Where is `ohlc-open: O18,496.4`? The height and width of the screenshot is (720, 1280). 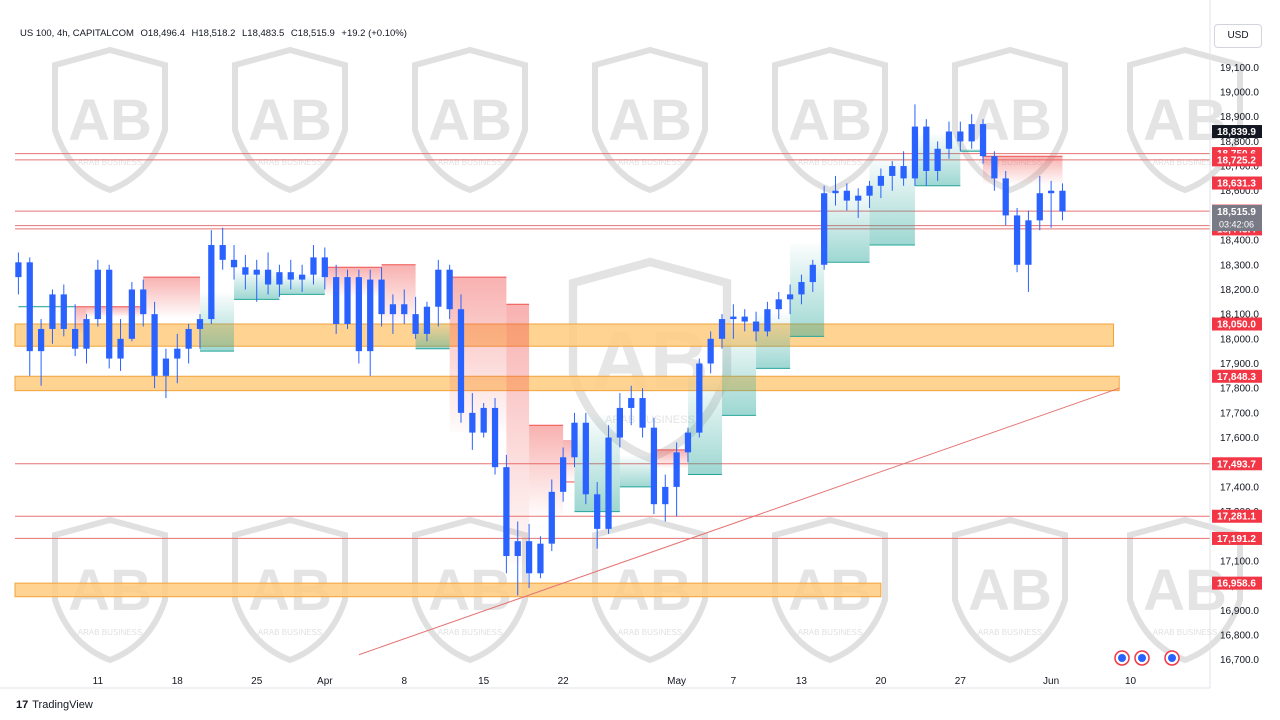
ohlc-open: O18,496.4 is located at coordinates (162, 33).